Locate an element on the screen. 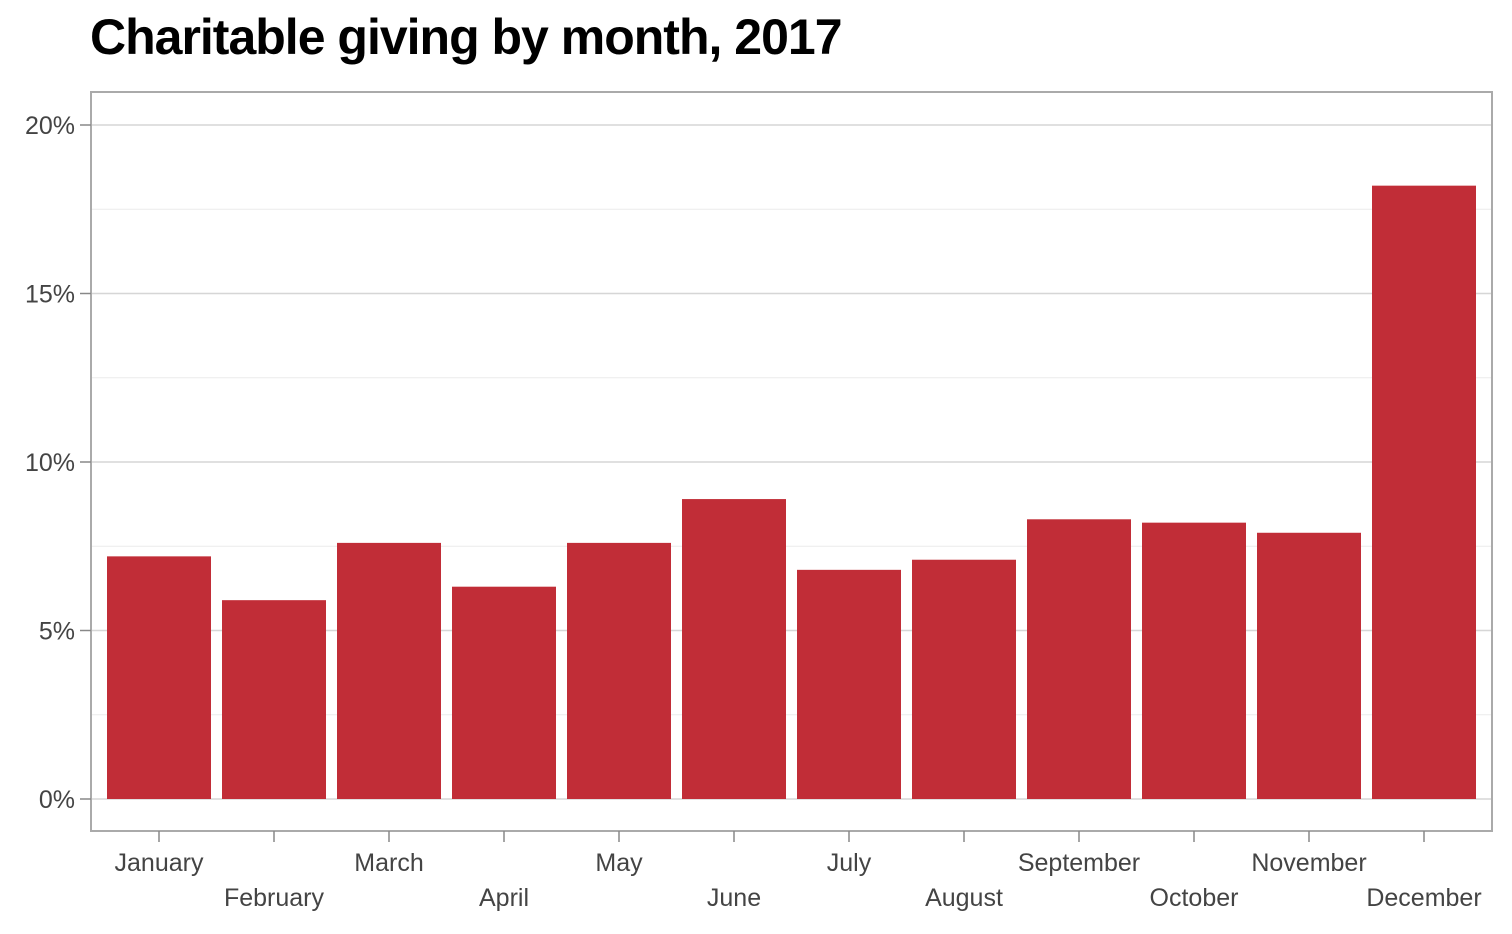  x-tick-label: January is located at coordinates (159, 863).